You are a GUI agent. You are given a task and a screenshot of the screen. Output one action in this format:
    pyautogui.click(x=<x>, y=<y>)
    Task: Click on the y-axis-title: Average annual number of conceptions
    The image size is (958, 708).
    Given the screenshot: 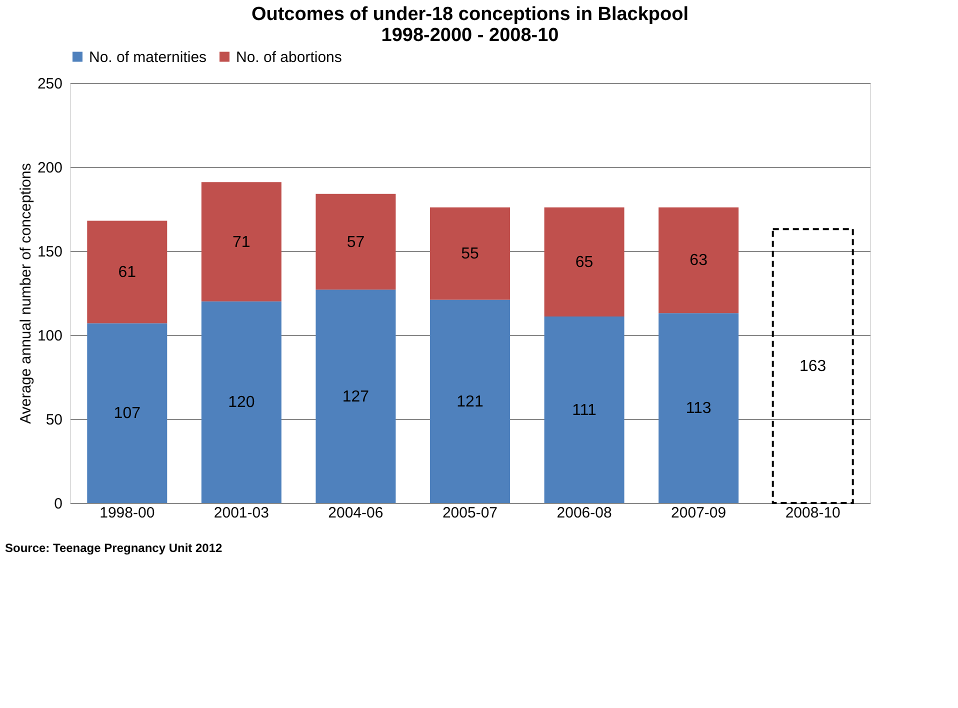 What is the action you would take?
    pyautogui.click(x=25, y=293)
    